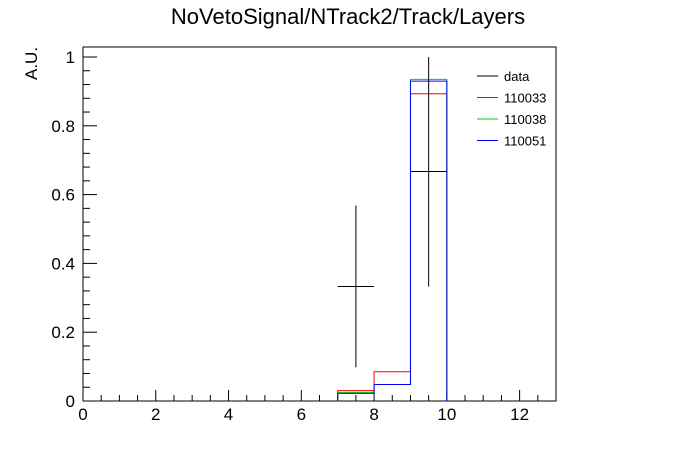  I want to click on histogram-series, so click(392, 239).